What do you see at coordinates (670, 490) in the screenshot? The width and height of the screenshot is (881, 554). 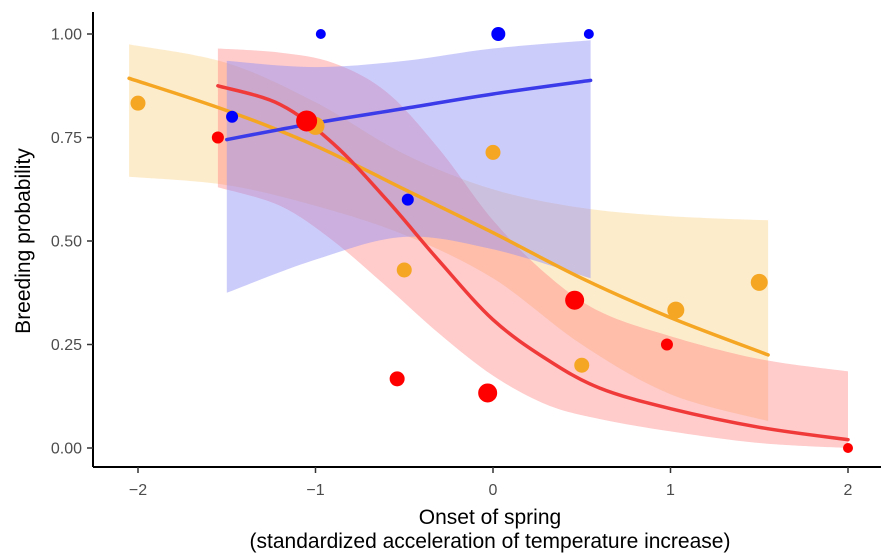 I see `x-tick-label-3: 1` at bounding box center [670, 490].